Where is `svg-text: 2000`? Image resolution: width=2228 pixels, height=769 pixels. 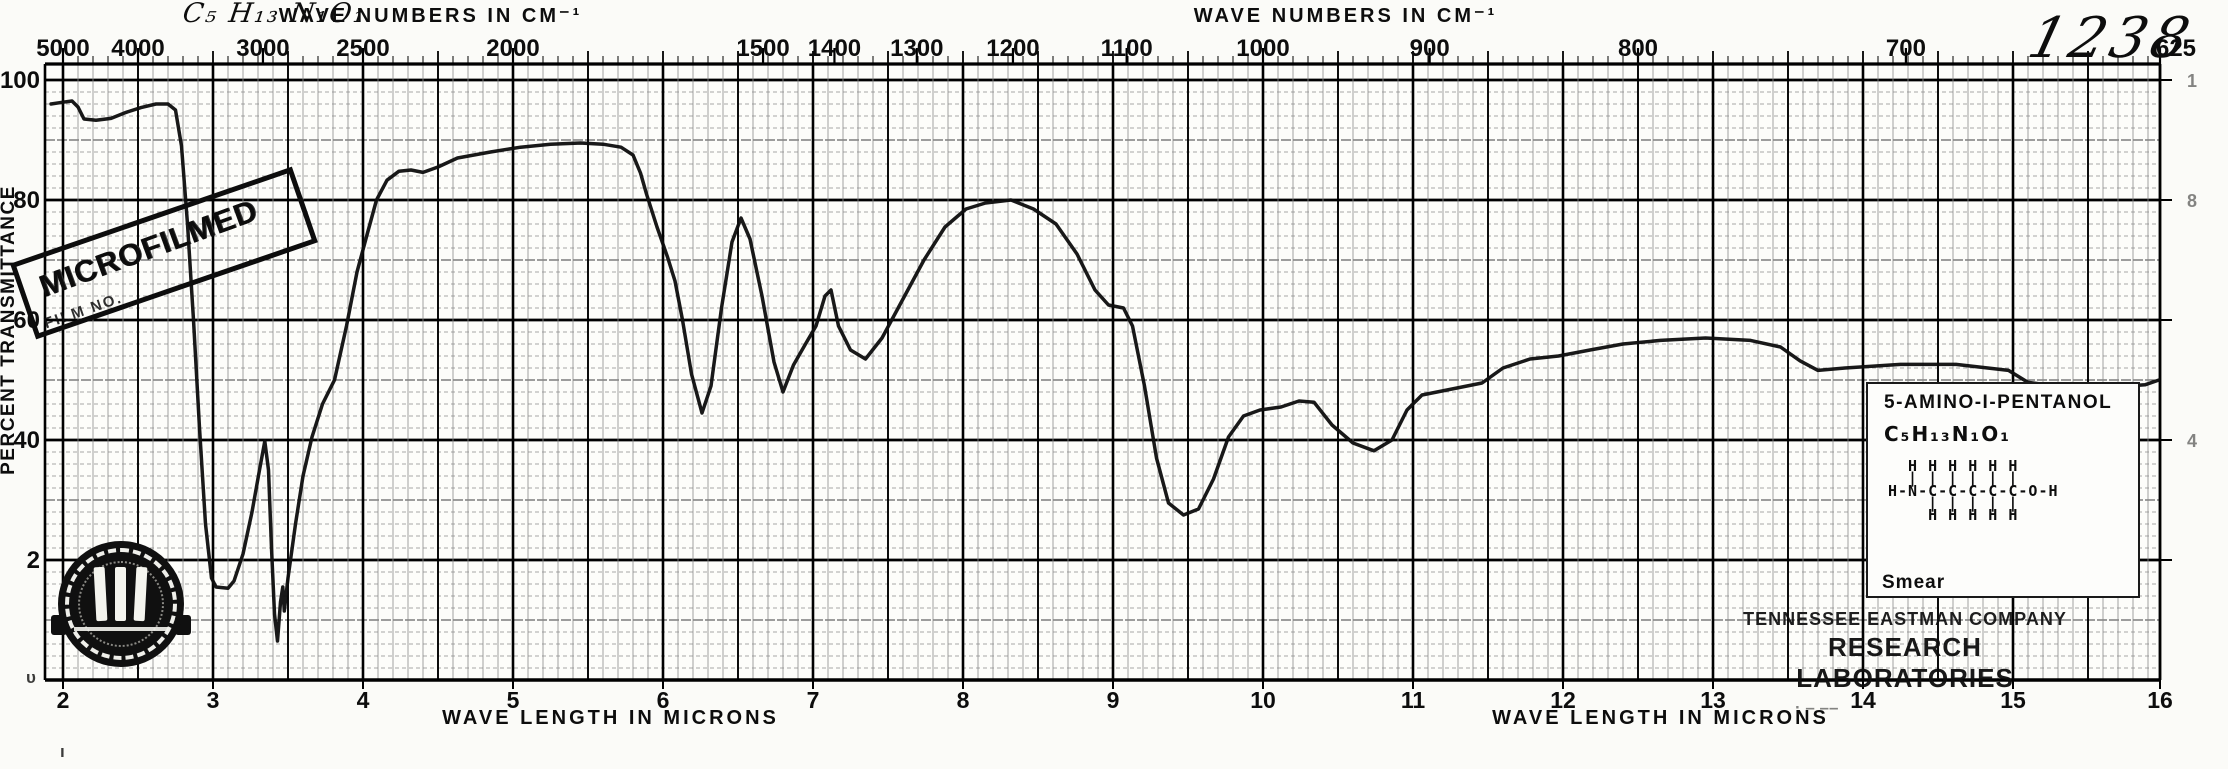
svg-text: 2000 is located at coordinates (512, 48).